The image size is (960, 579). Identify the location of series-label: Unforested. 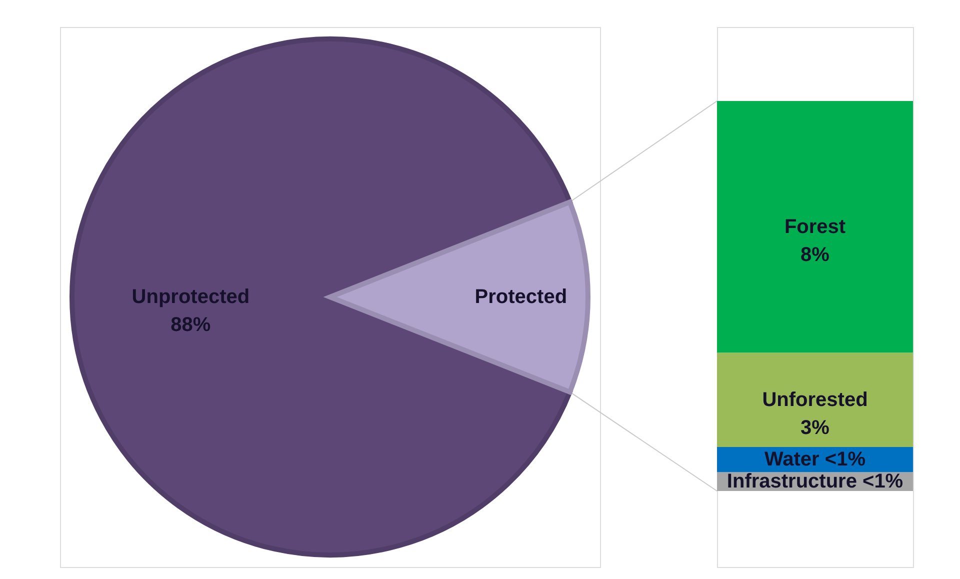
(815, 399).